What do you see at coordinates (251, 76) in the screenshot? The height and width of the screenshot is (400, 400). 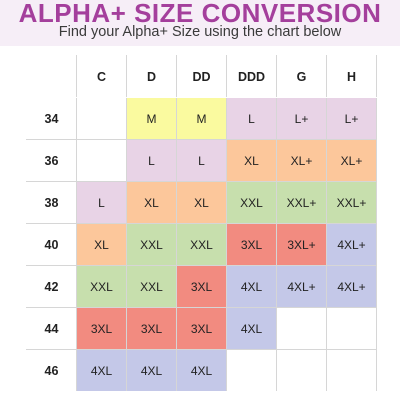 I see `column-header: DDD` at bounding box center [251, 76].